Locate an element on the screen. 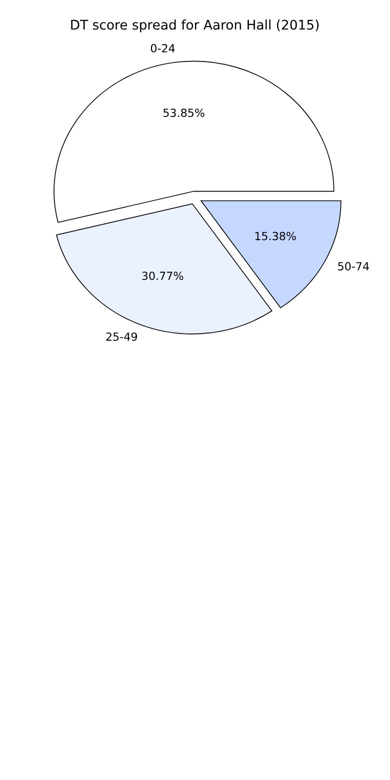  chart-title: DT score spread for Aaron Hall (2015) is located at coordinates (195, 26).